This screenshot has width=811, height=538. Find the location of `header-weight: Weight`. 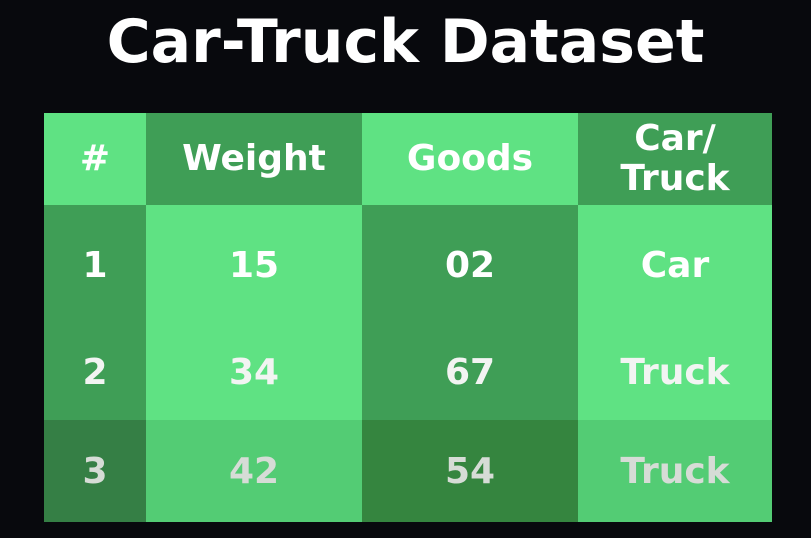

header-weight: Weight is located at coordinates (254, 159).